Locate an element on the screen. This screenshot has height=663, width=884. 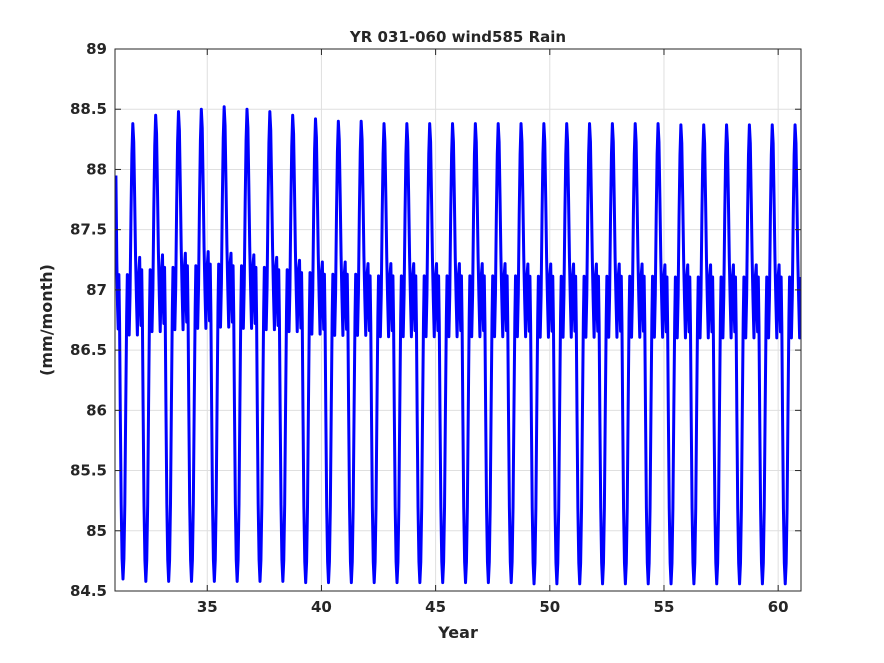
chart-title: YR 031-060 wind585 Rain is located at coordinates (457, 37).